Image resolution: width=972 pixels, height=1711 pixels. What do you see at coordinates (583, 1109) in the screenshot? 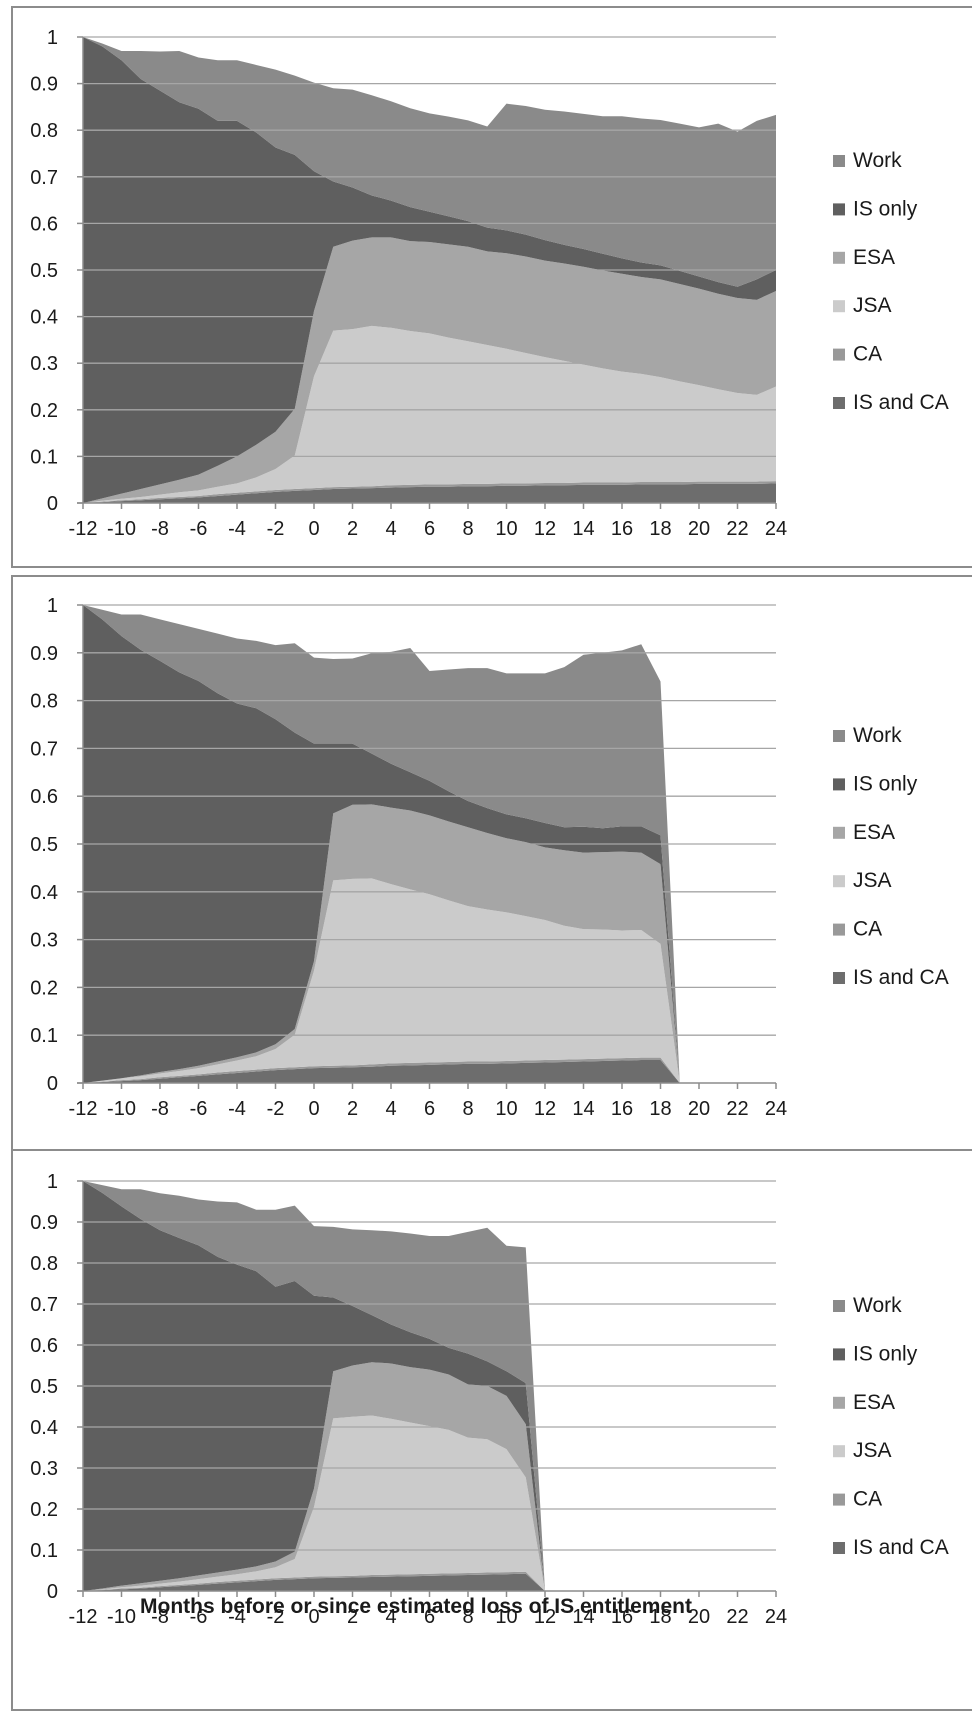
I see `x-tick-label: 14` at bounding box center [583, 1109].